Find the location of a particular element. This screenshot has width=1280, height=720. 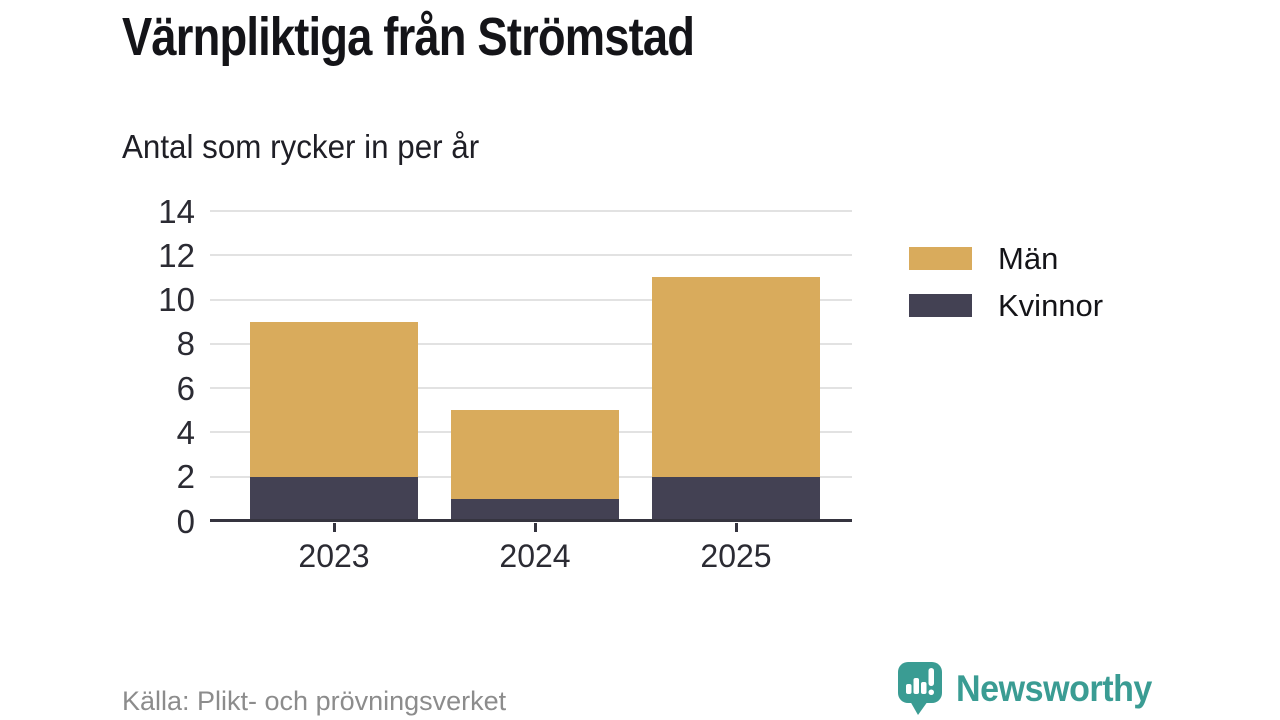

legend-label: Kvinnor is located at coordinates (1051, 305).